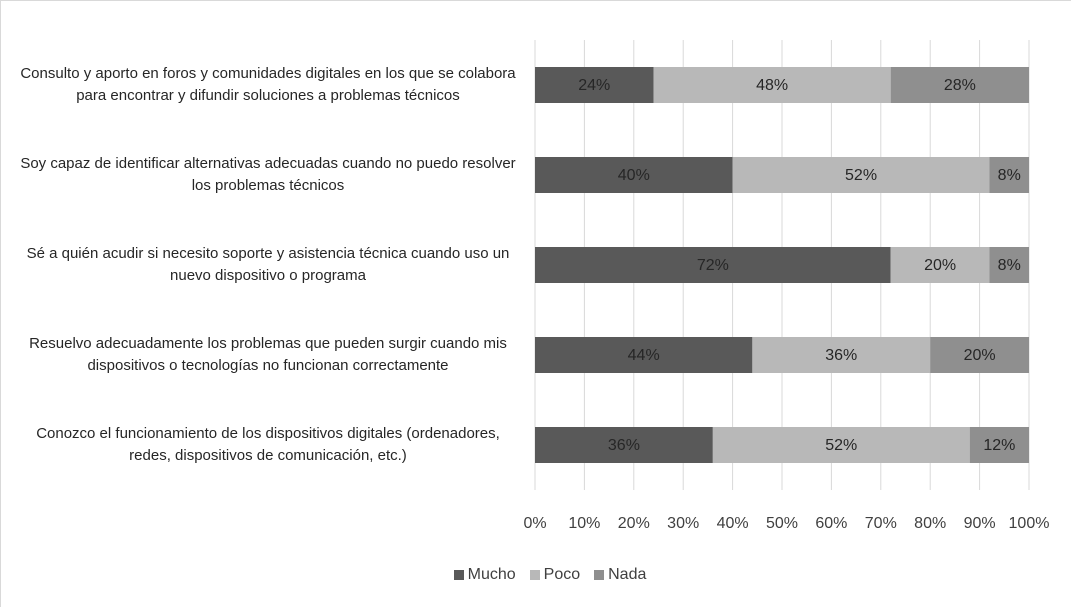  Describe the element at coordinates (627, 574) in the screenshot. I see `legend-label: Nada` at that location.